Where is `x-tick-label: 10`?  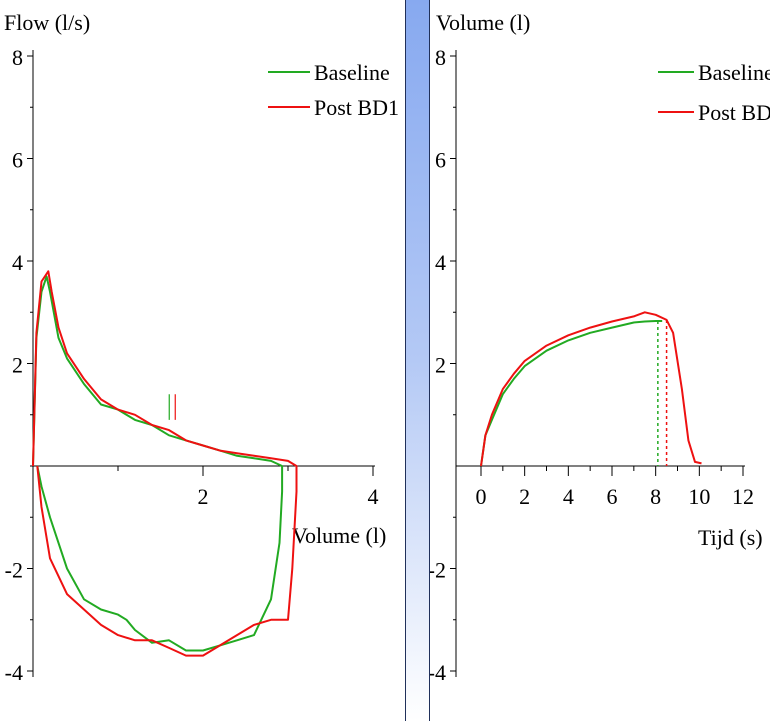 x-tick-label: 10 is located at coordinates (699, 496).